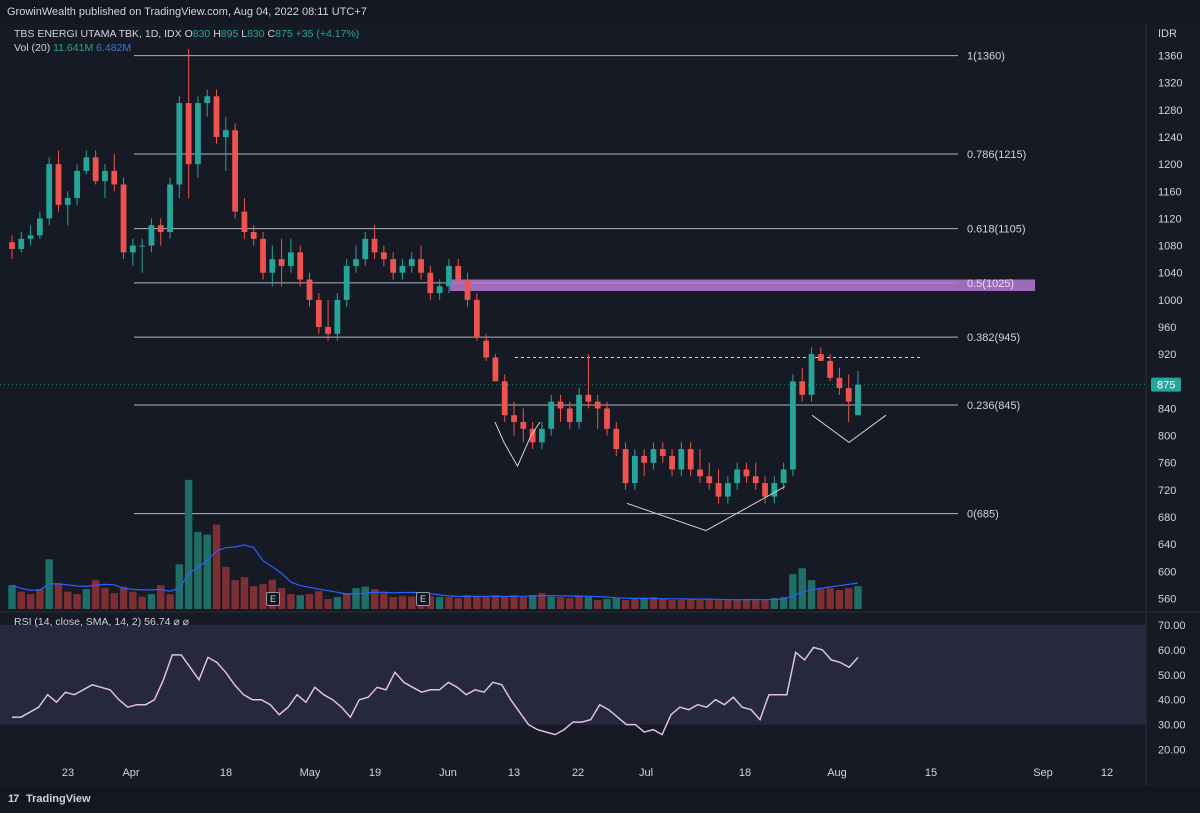  Describe the element at coordinates (229, 34) in the screenshot. I see `high-value: 895` at that location.